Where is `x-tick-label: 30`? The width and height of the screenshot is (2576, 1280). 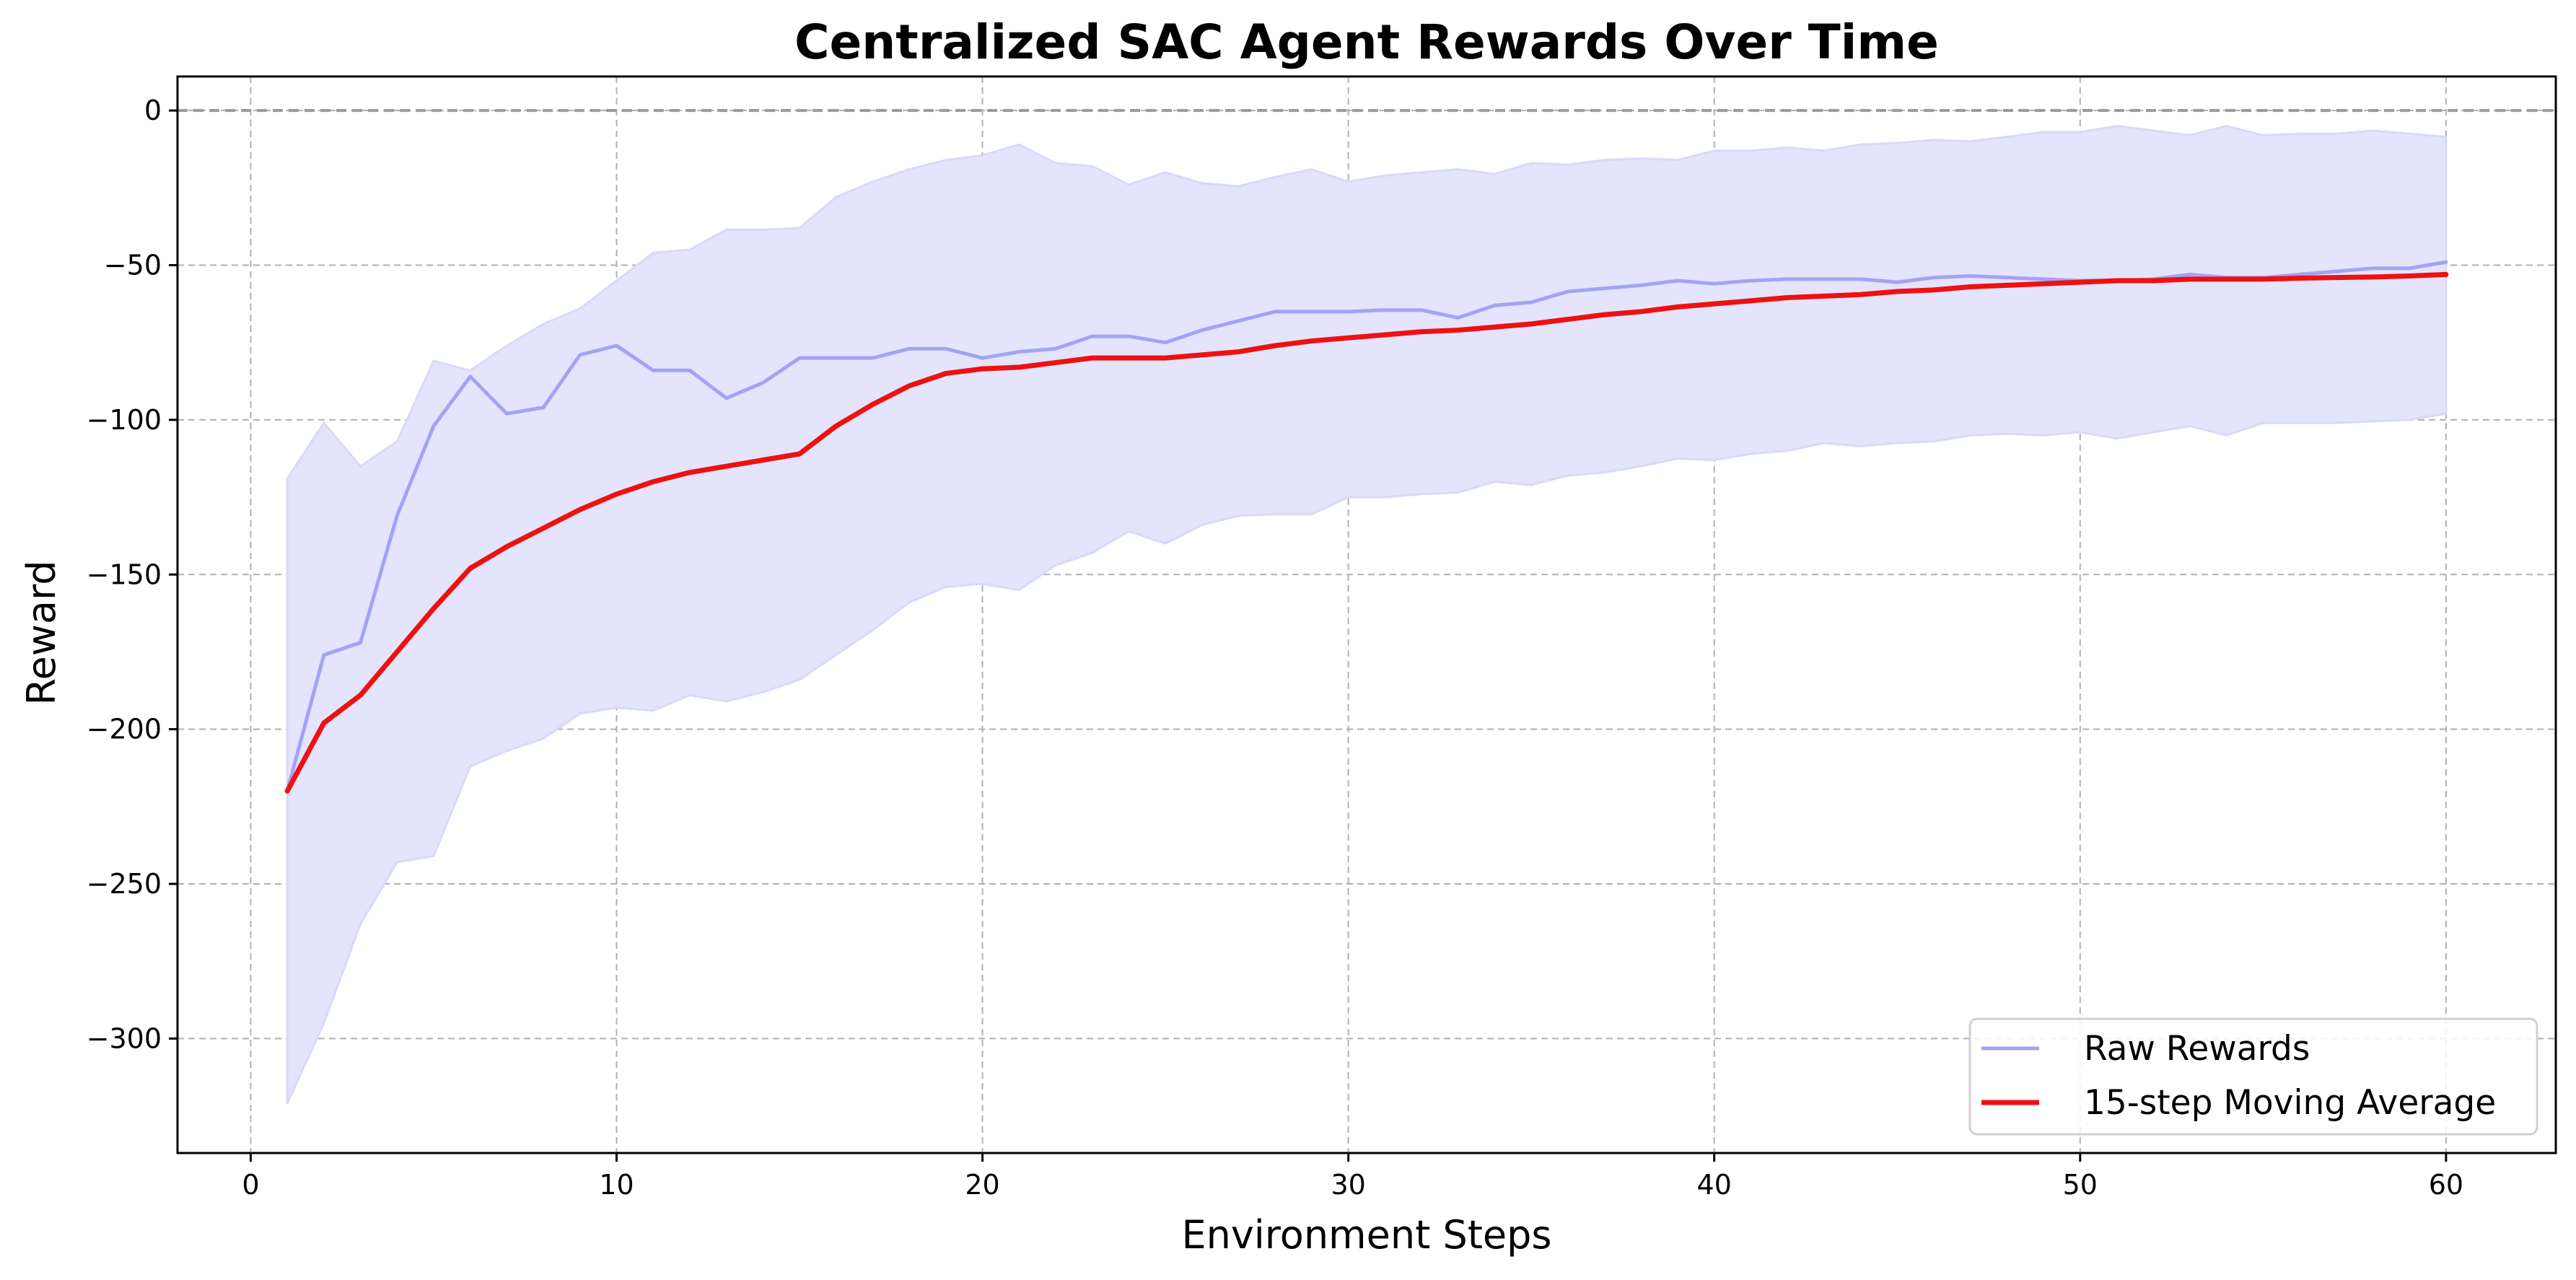 x-tick-label: 30 is located at coordinates (1348, 1185).